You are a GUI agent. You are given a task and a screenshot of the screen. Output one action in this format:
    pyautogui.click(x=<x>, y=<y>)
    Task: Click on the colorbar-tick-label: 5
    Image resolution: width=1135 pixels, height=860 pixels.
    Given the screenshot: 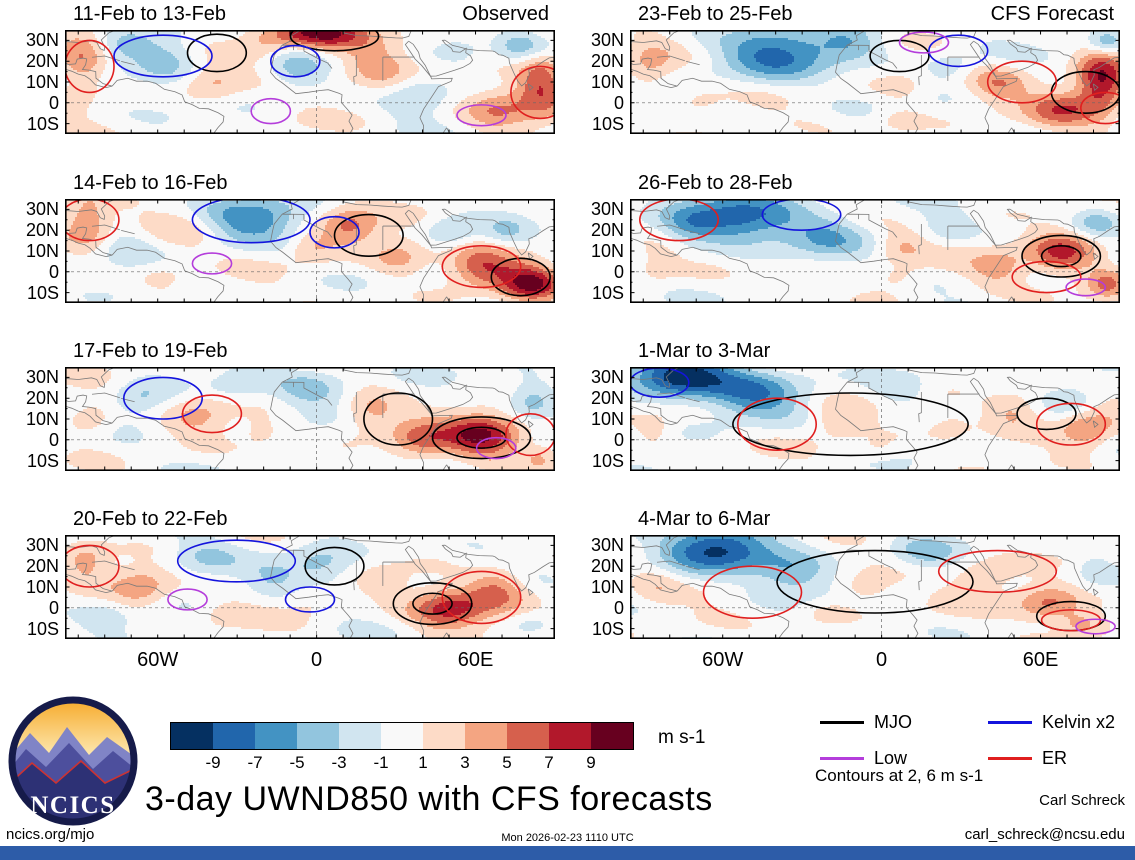 What is the action you would take?
    pyautogui.click(x=507, y=762)
    